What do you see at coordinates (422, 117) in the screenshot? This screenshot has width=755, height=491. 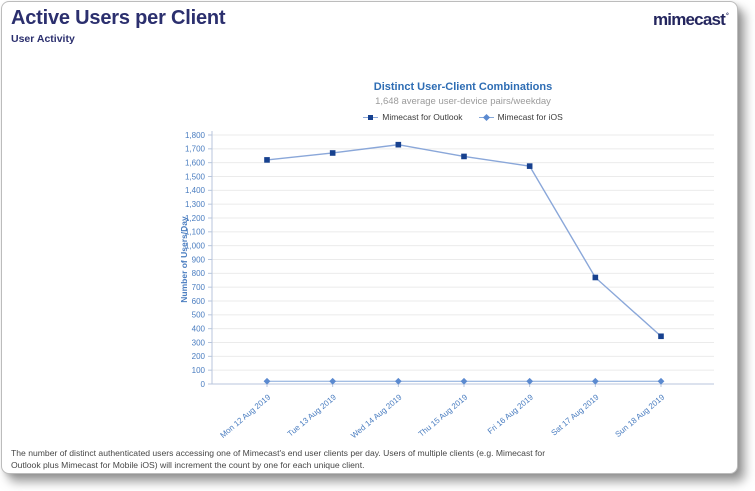 I see `legend-label-outlook: Mimecast for Outlook` at bounding box center [422, 117].